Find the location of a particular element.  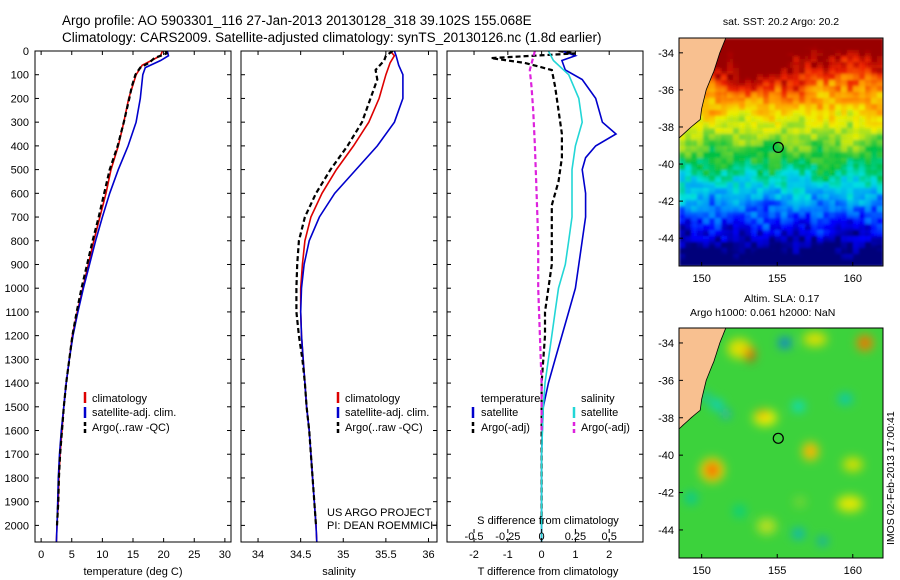

top-tick-label: 0.25 is located at coordinates (575, 537).